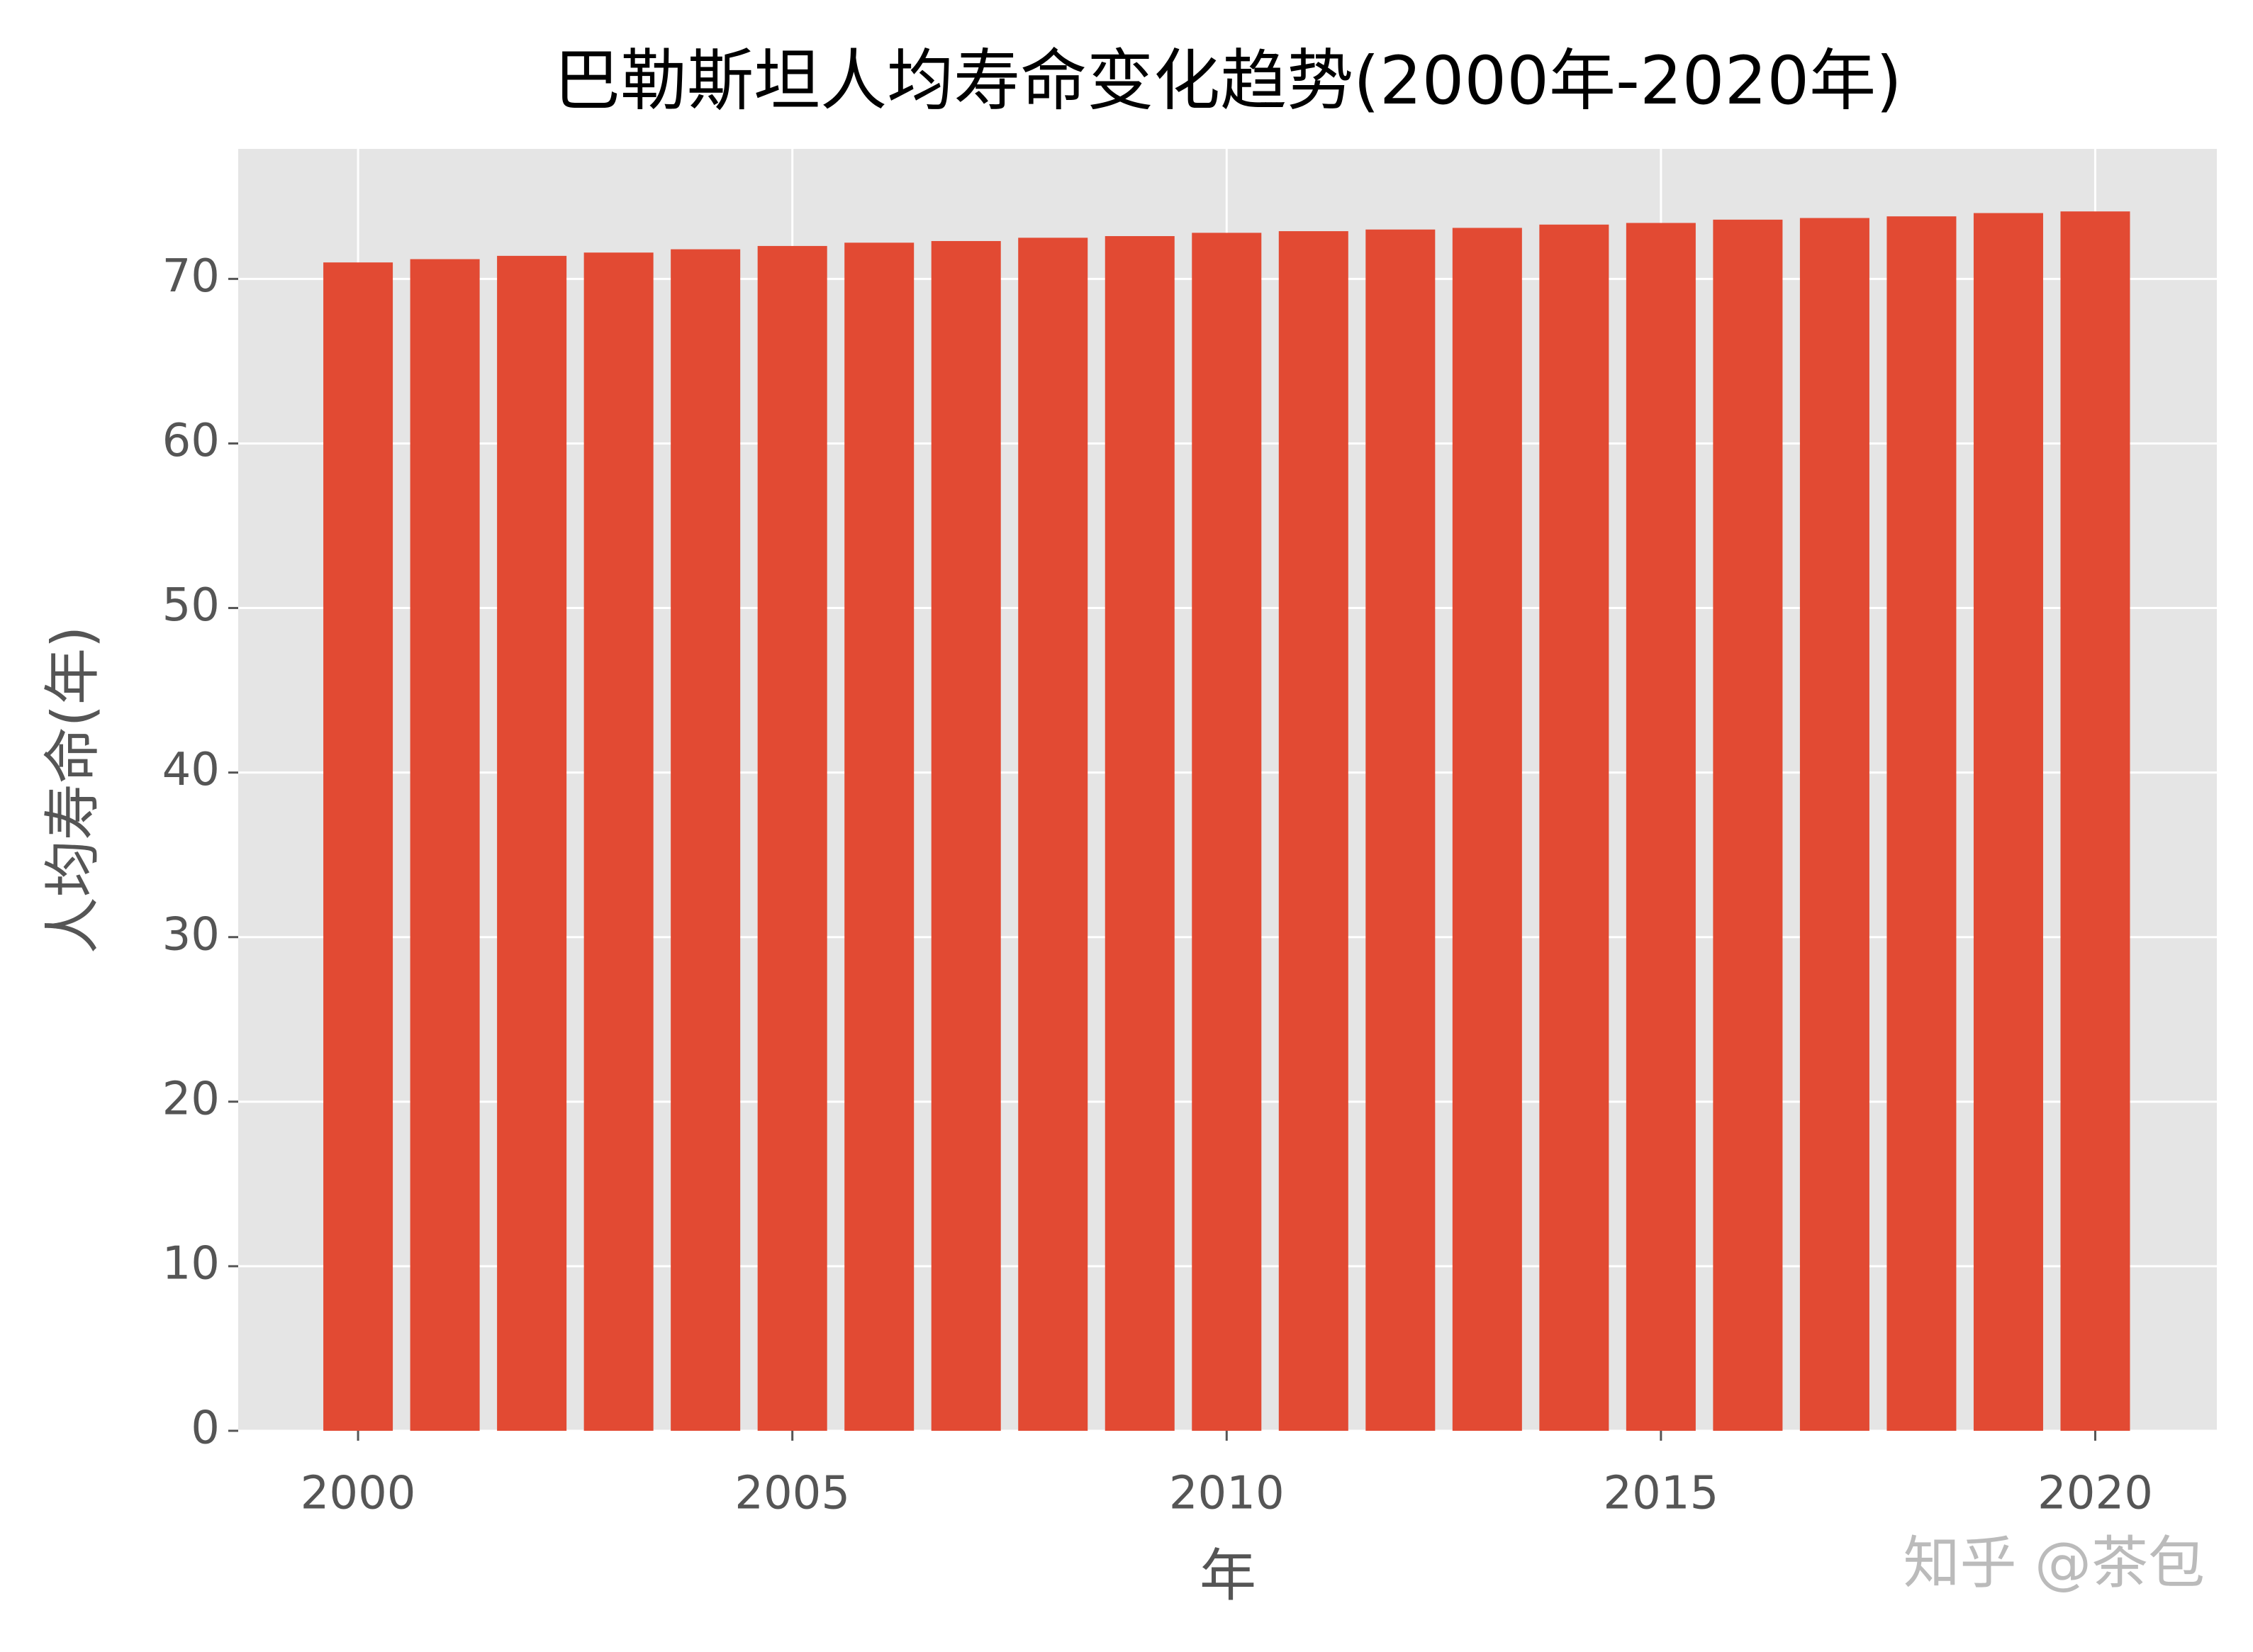 The width and height of the screenshot is (2253, 1652). What do you see at coordinates (1227, 1494) in the screenshot?
I see `x-tick-label: 2010` at bounding box center [1227, 1494].